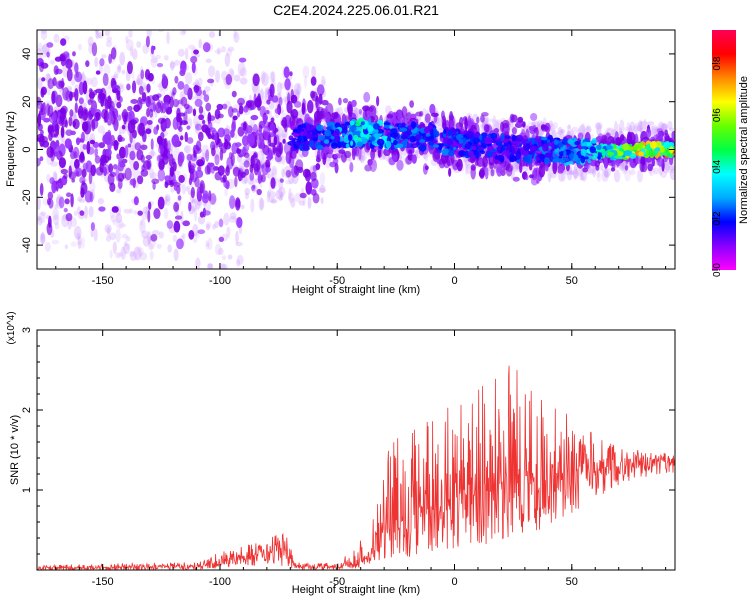  I want to click on x-tick-label: -150, so click(103, 281).